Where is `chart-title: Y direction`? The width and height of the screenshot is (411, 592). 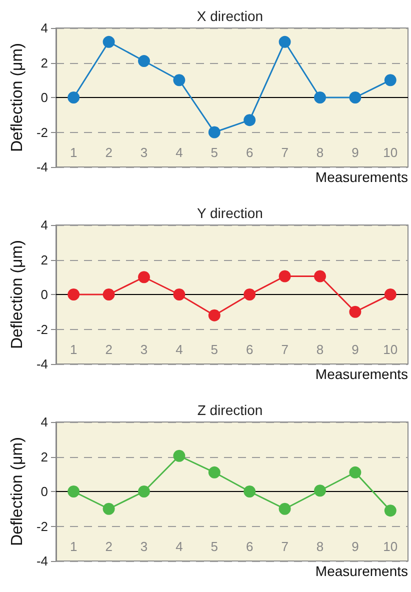
chart-title: Y direction is located at coordinates (230, 213).